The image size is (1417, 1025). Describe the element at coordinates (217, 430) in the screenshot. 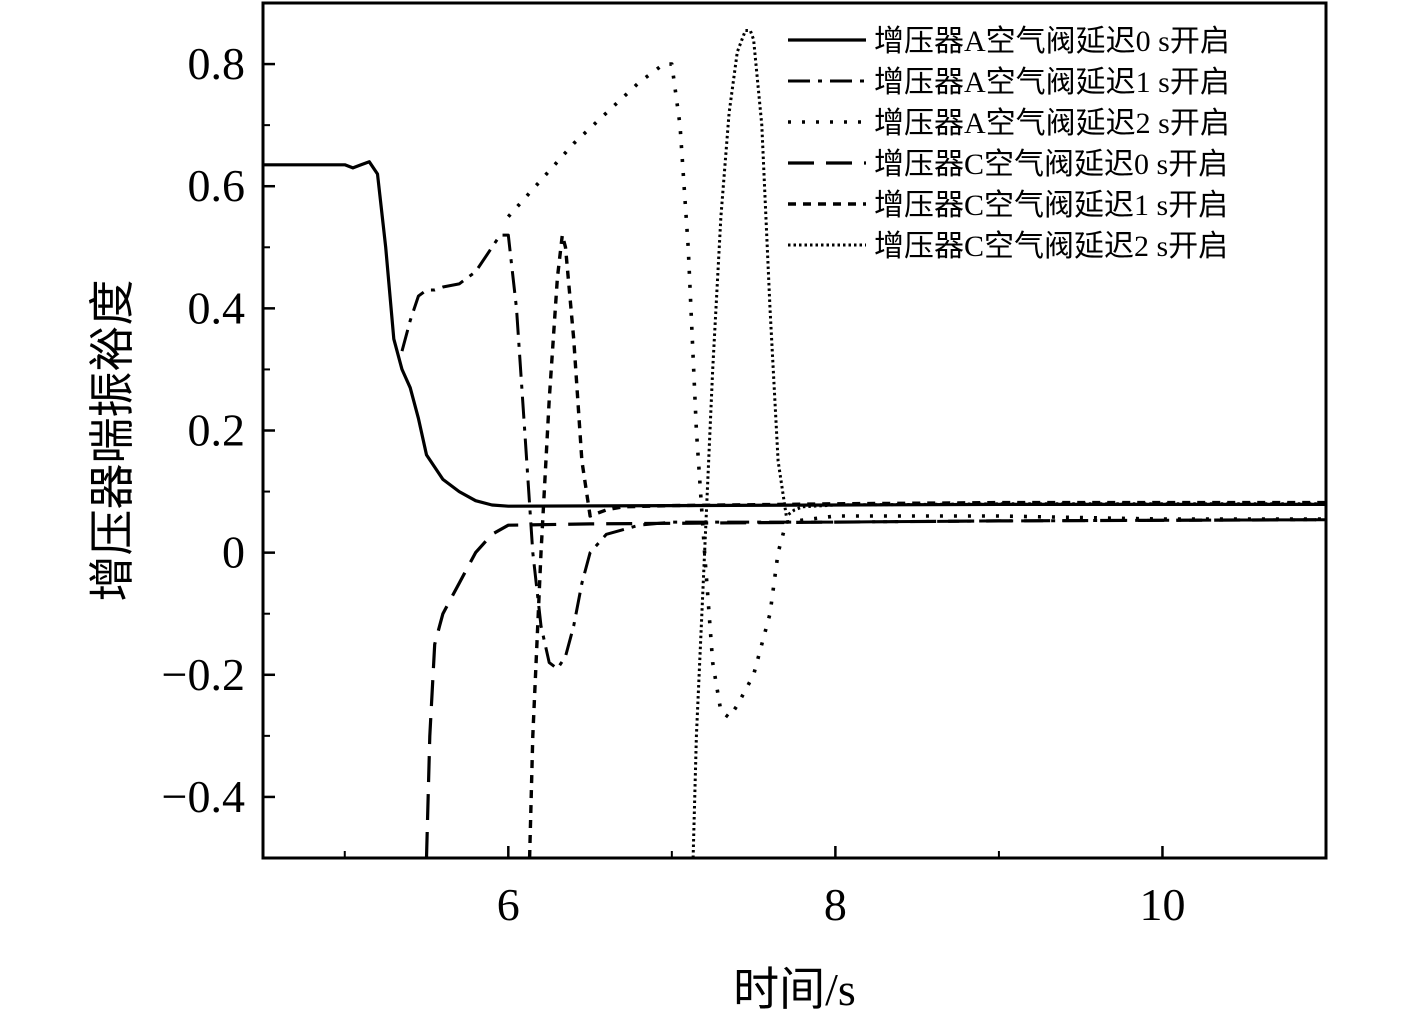

I see `y-tick-label: 0.2` at that location.